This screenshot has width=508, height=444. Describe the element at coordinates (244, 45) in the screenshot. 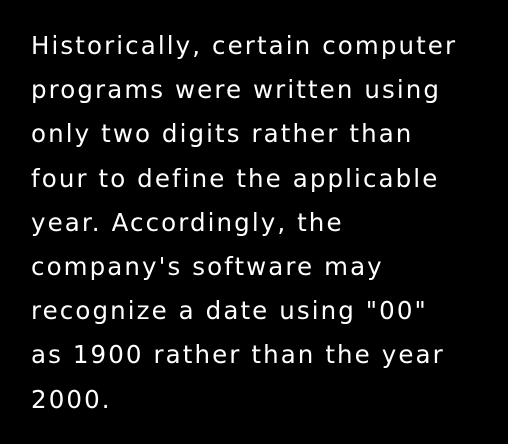

I see `text-line: Historically, certain computer` at that location.